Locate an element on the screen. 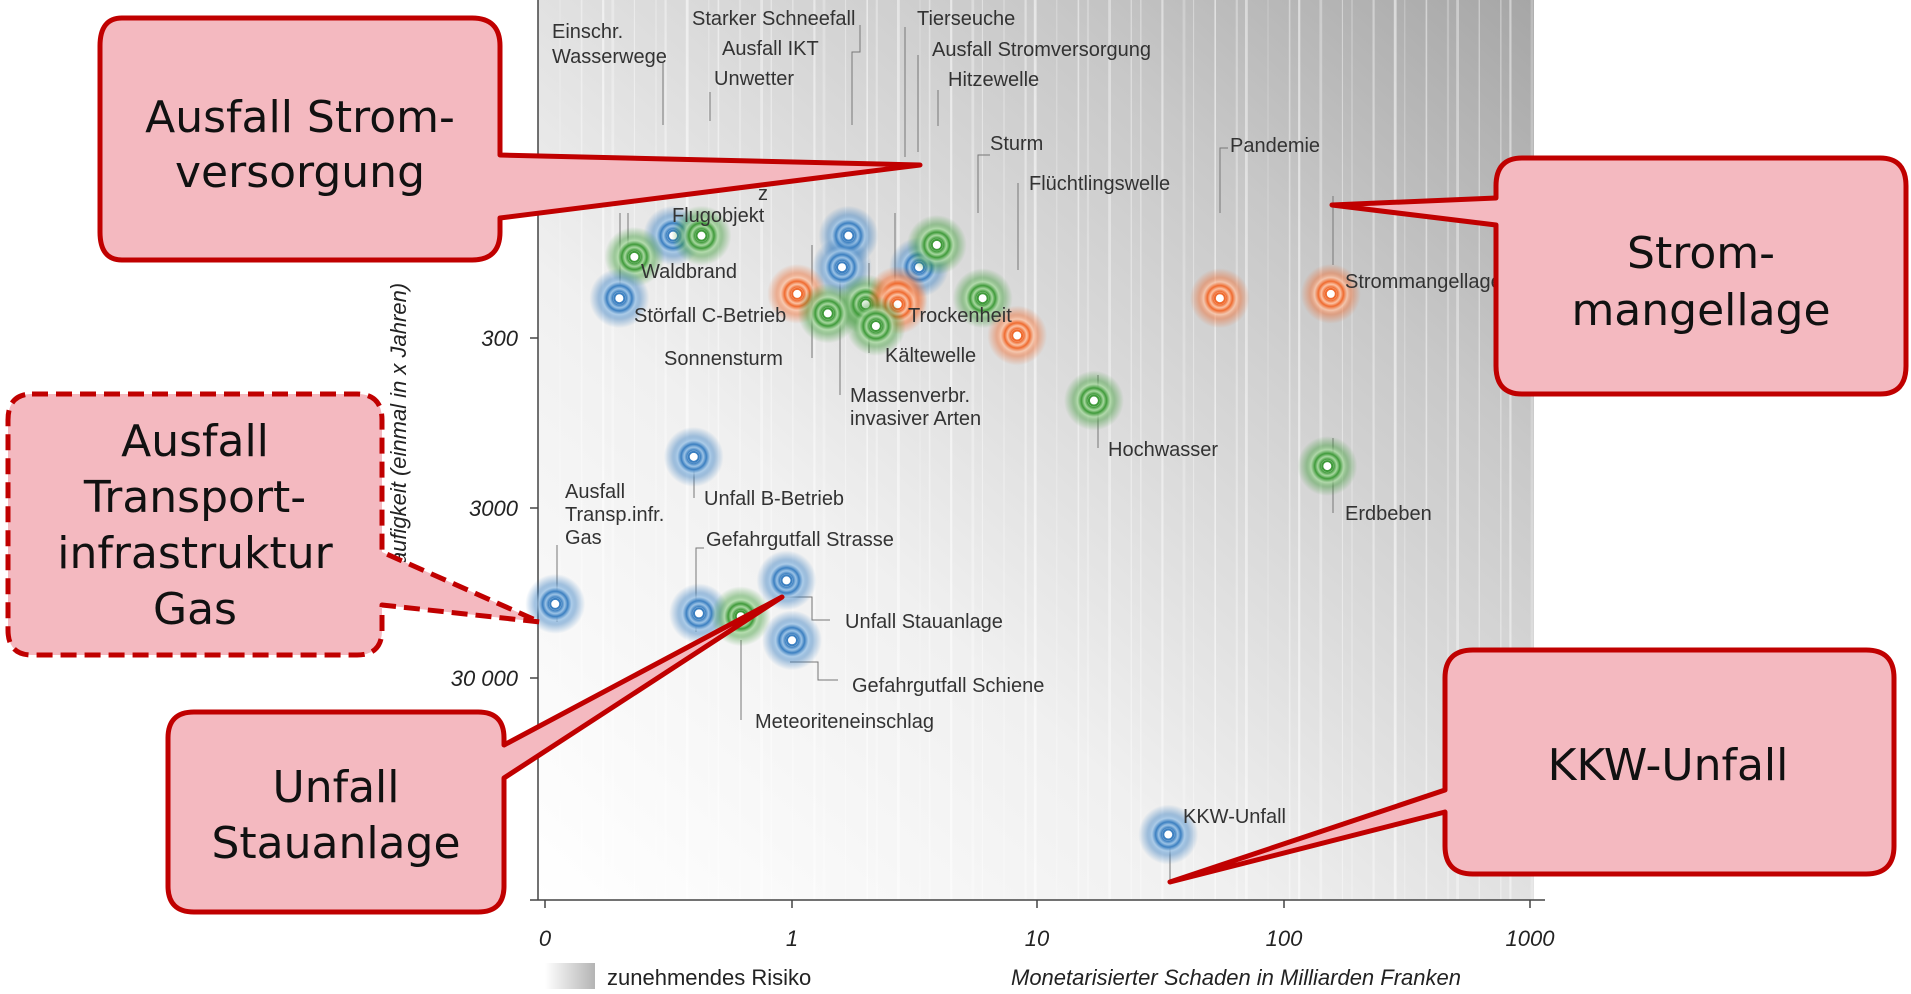 This screenshot has height=994, width=1911. label-unwetter: Unwetter is located at coordinates (754, 79).